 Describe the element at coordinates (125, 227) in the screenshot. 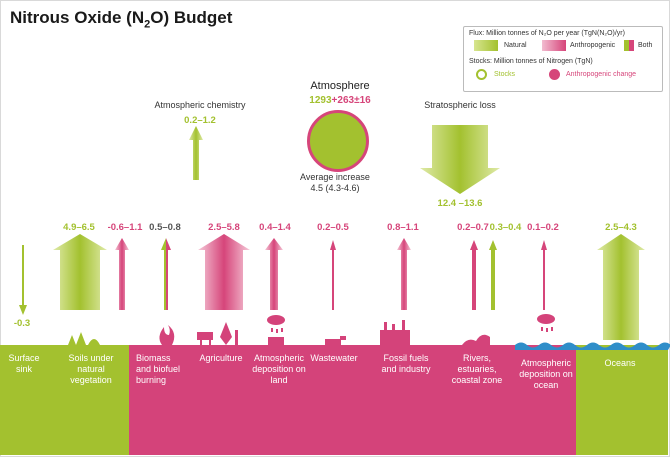

I see `flux-value-soils-anthro: -0.6–1.1` at that location.